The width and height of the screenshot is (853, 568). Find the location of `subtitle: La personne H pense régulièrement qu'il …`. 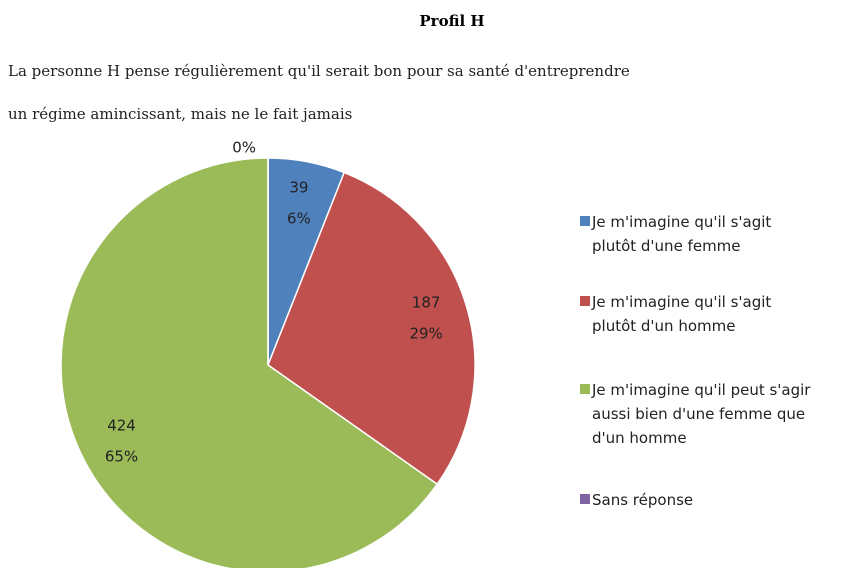

subtitle: La personne H pense régulièrement qu'il … is located at coordinates (319, 71).